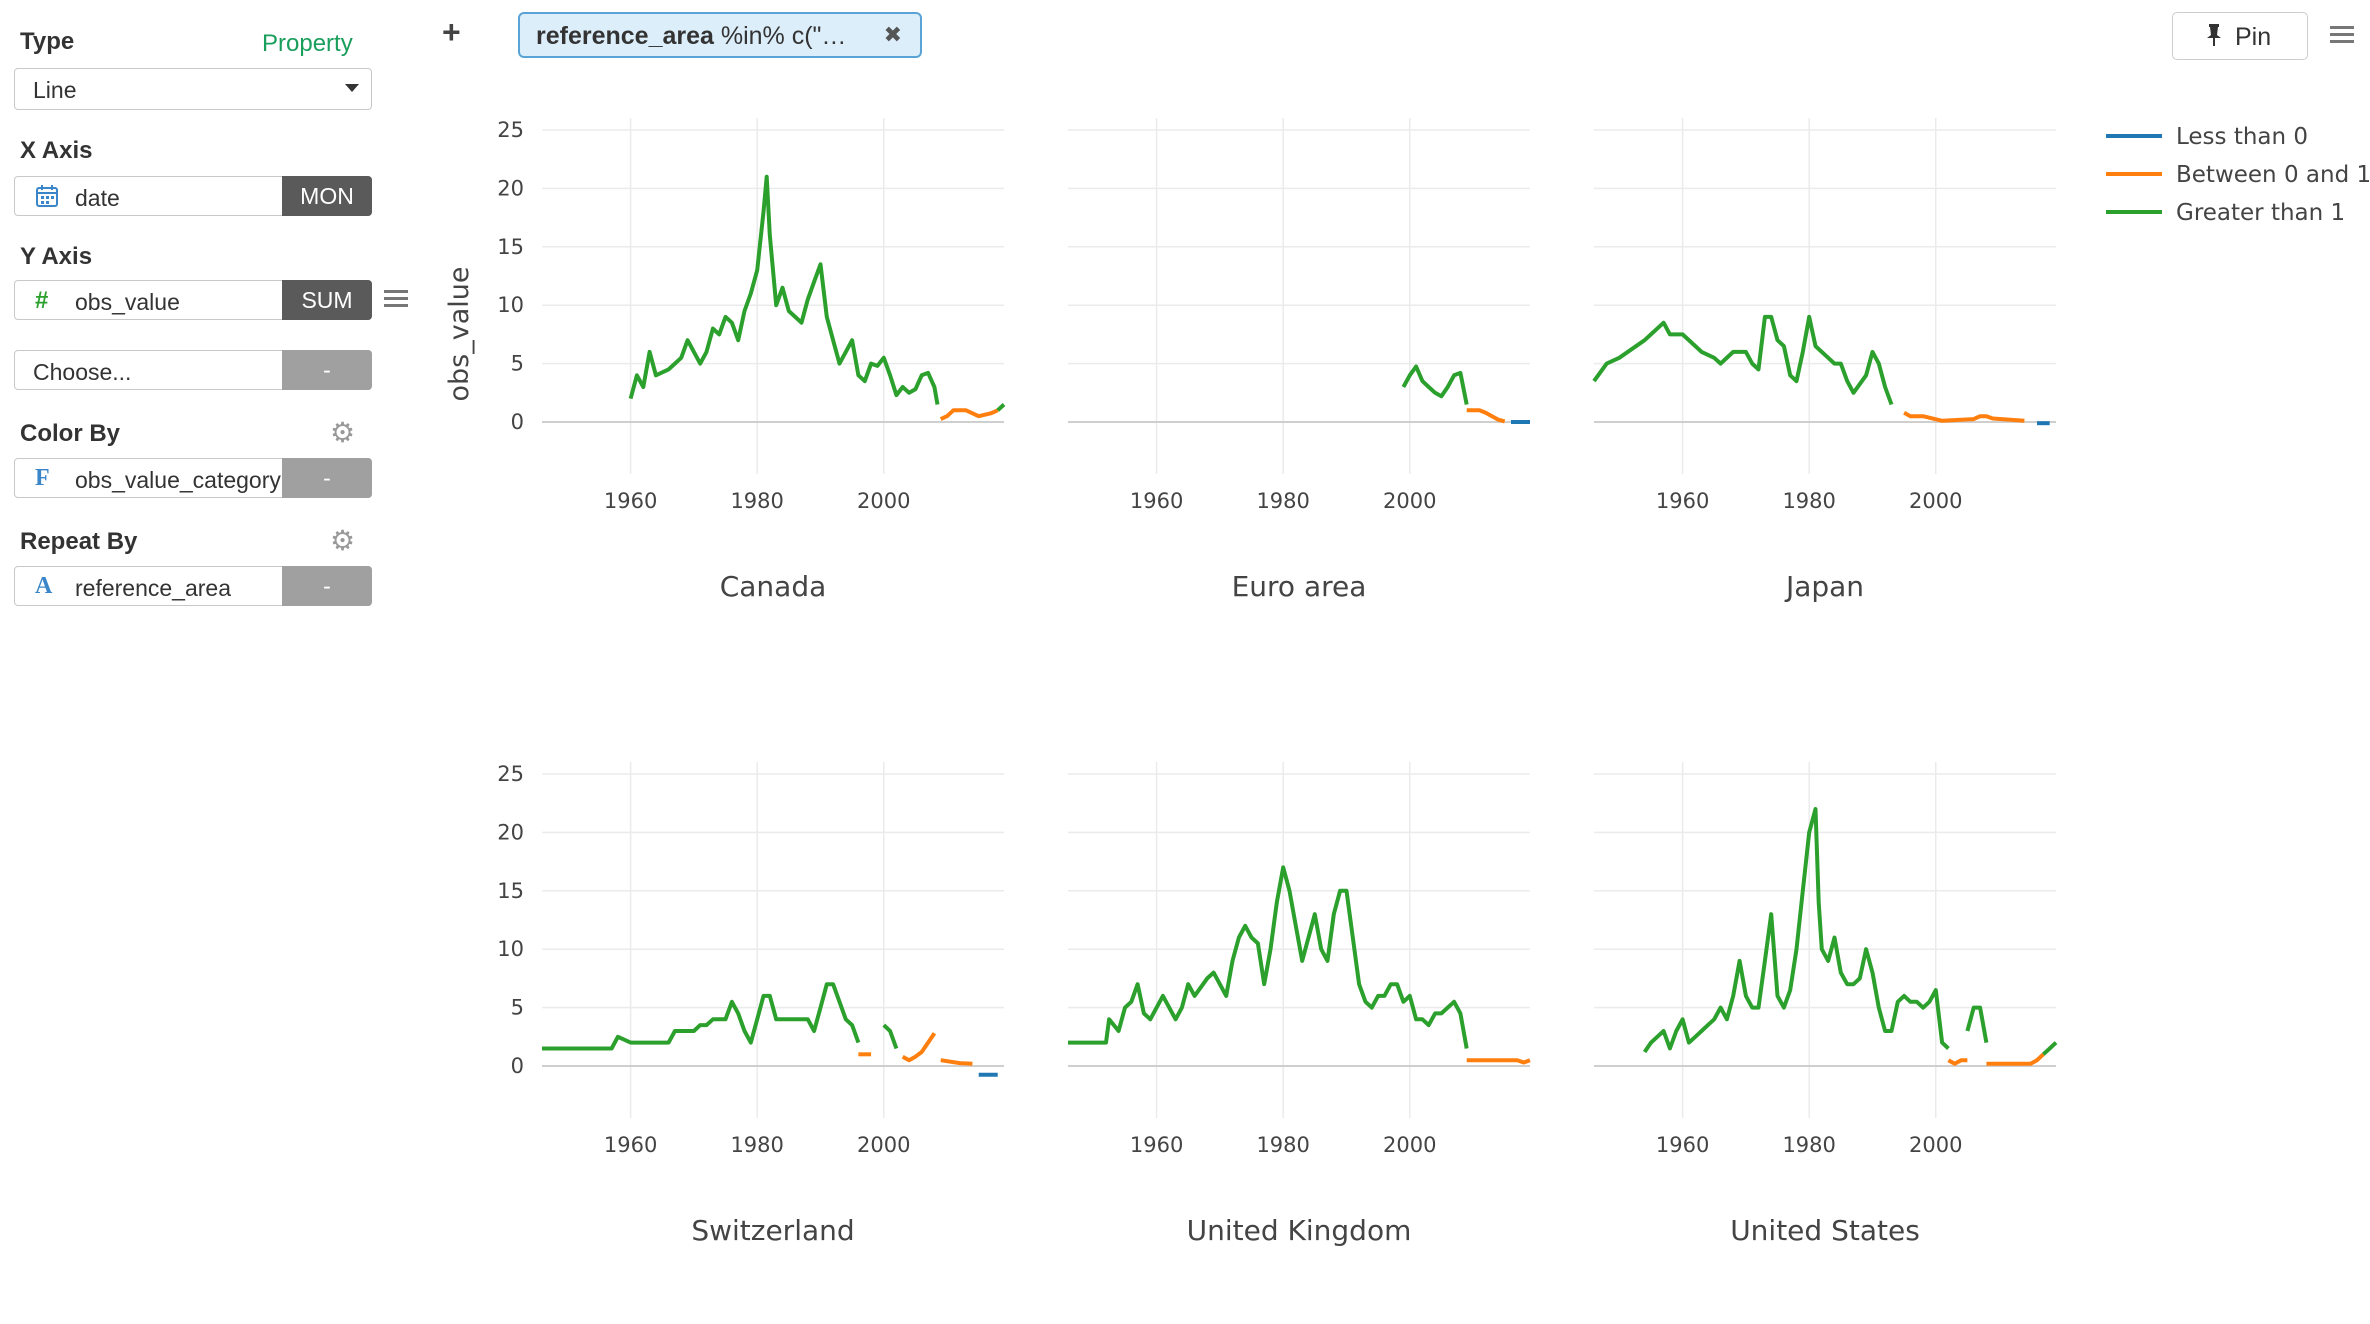  What do you see at coordinates (2242, 137) in the screenshot?
I see `legend-item-label: Less than 0` at bounding box center [2242, 137].